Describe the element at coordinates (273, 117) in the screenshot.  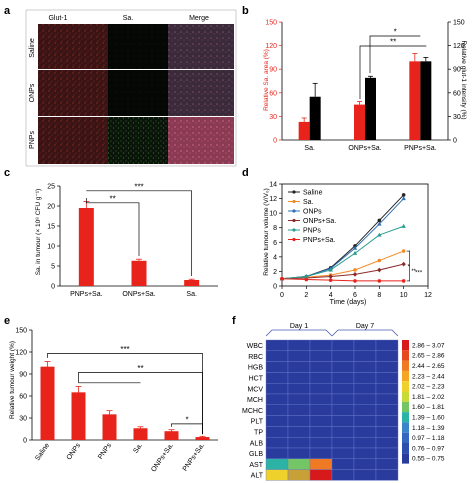
I see `panel-b-ytick-label: 30` at that location.